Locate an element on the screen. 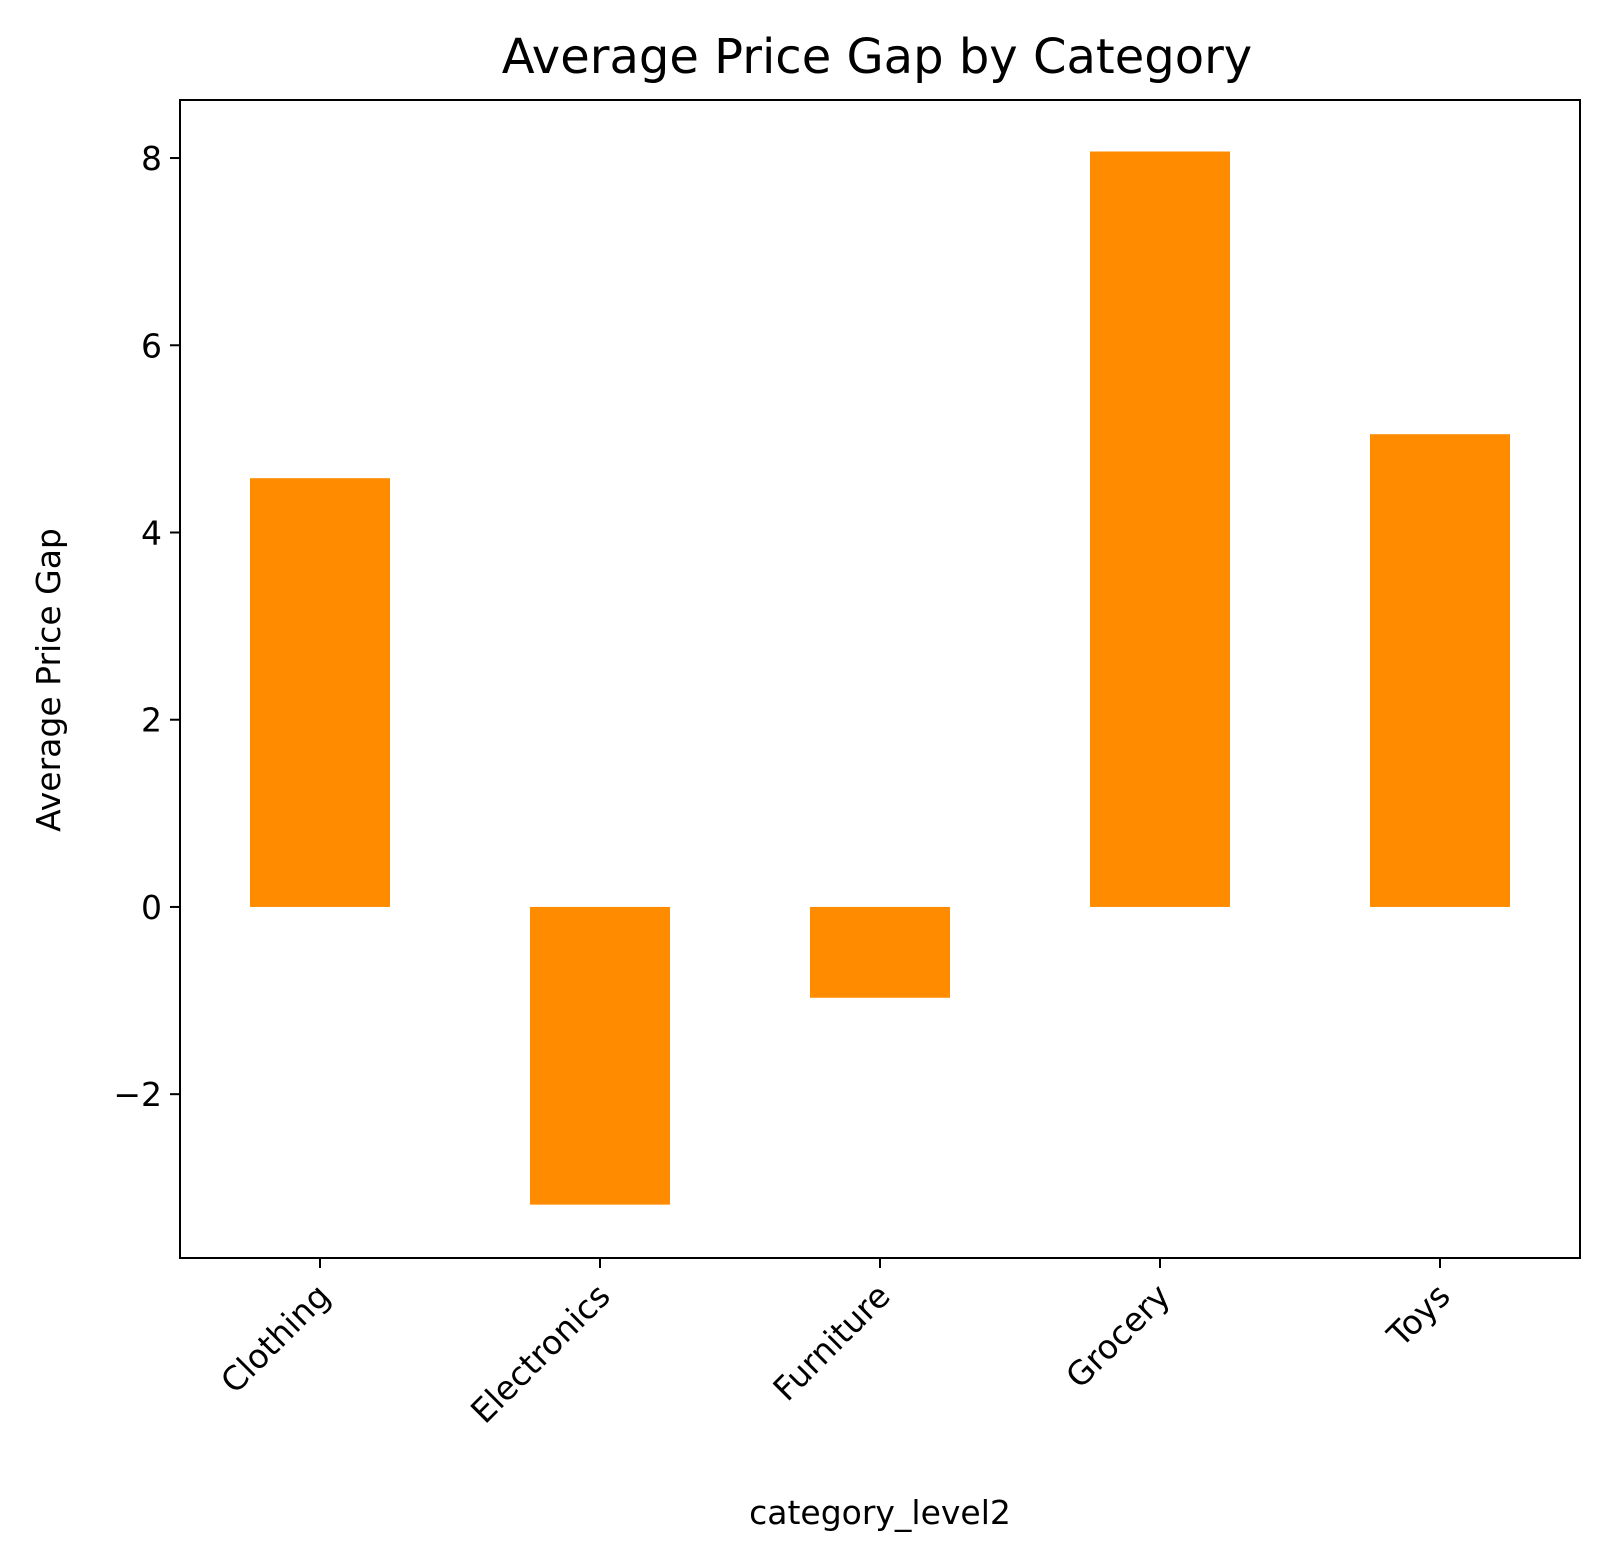  y-tick-label: −2 is located at coordinates (137, 1094).